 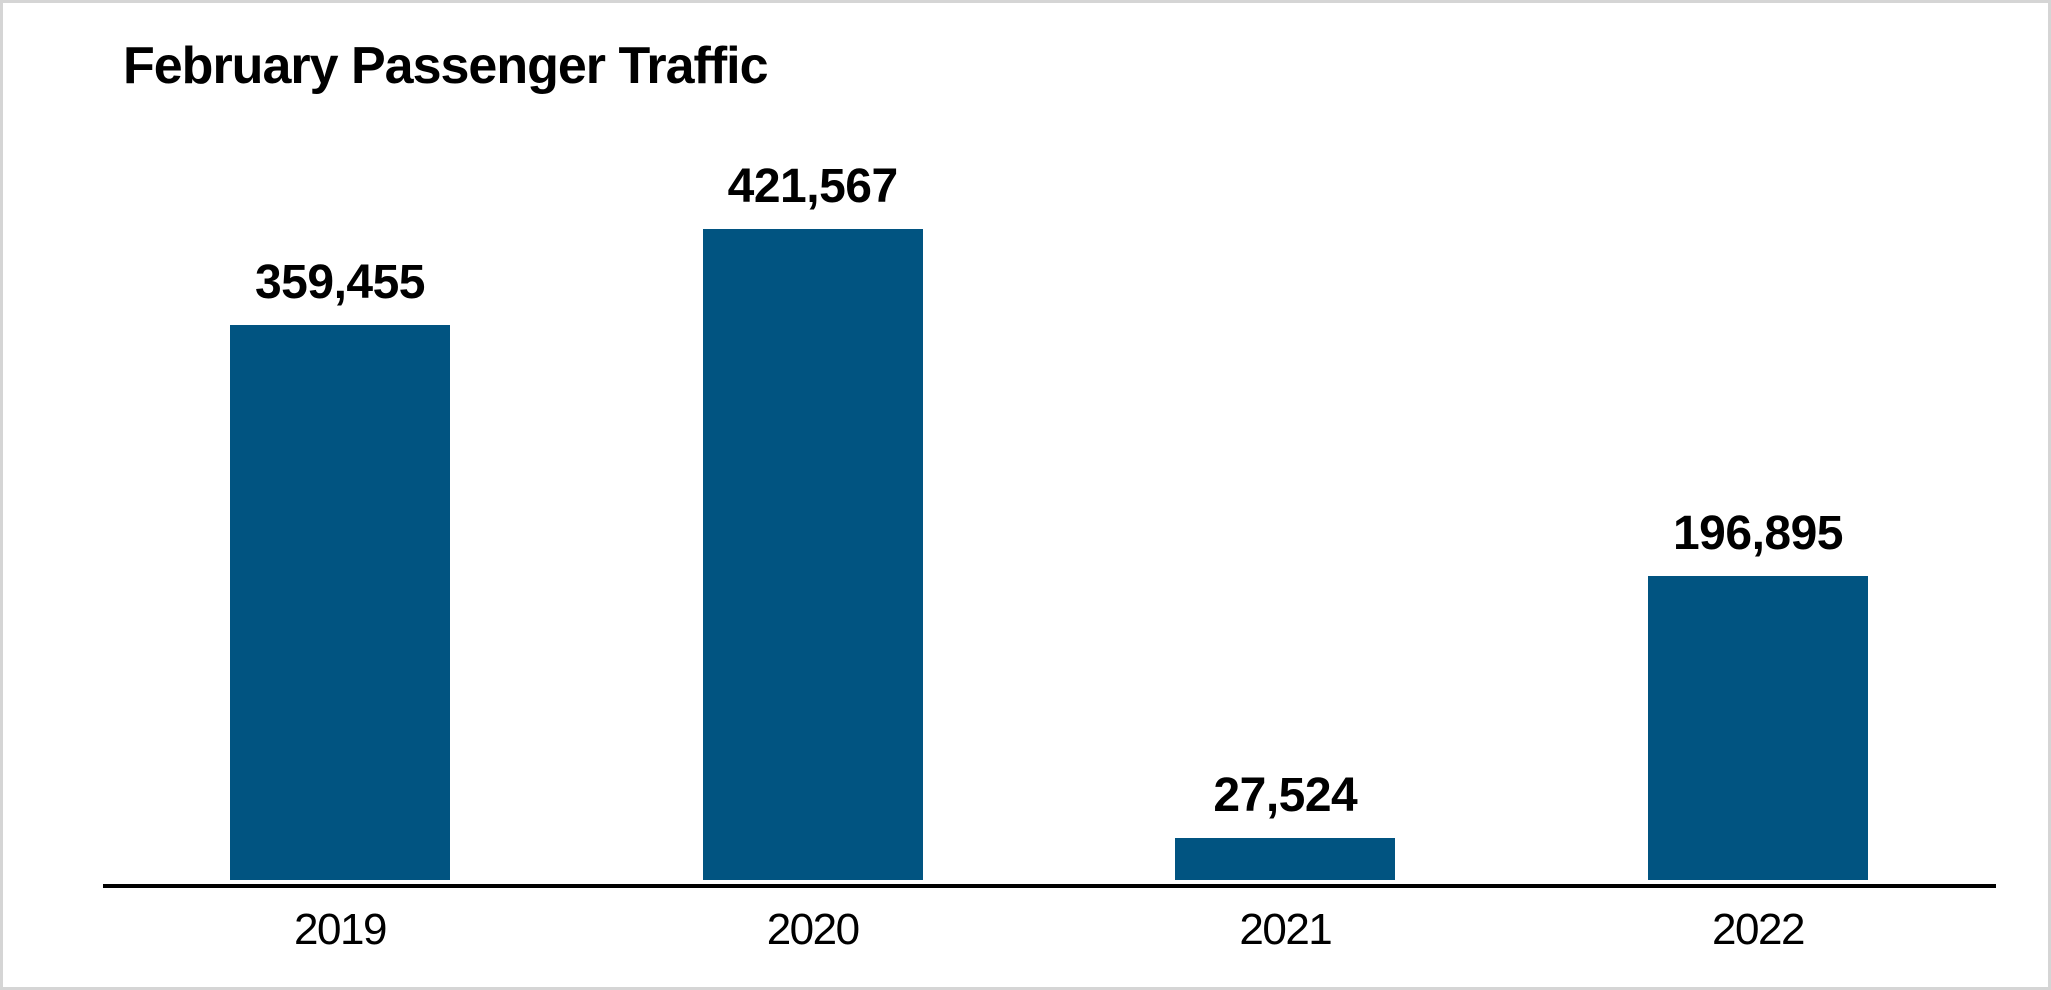 I want to click on x-axis-tick-label: 2022, so click(x=1758, y=929).